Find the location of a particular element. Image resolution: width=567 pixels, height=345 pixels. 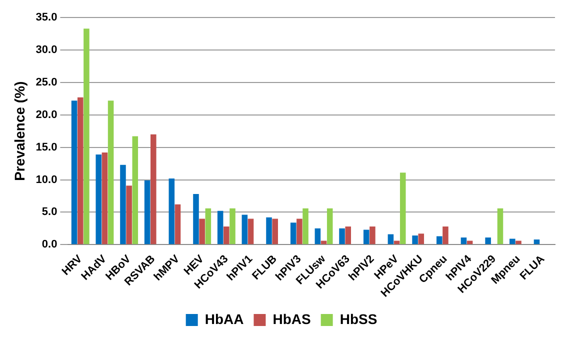

y-tick-label: 20.0 is located at coordinates (47, 114).